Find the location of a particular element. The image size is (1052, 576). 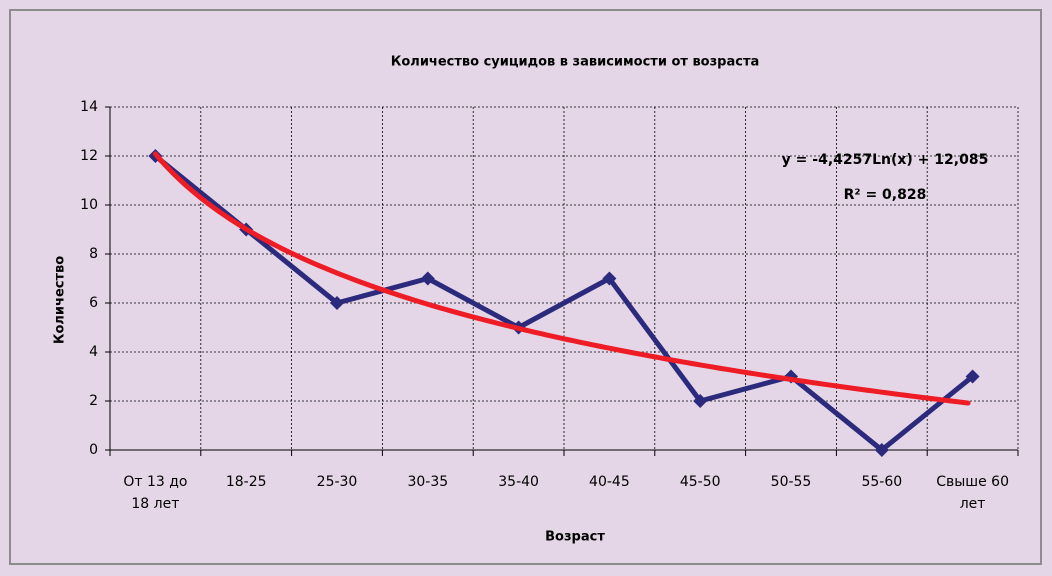

x-axis-label: Возраст is located at coordinates (575, 537).